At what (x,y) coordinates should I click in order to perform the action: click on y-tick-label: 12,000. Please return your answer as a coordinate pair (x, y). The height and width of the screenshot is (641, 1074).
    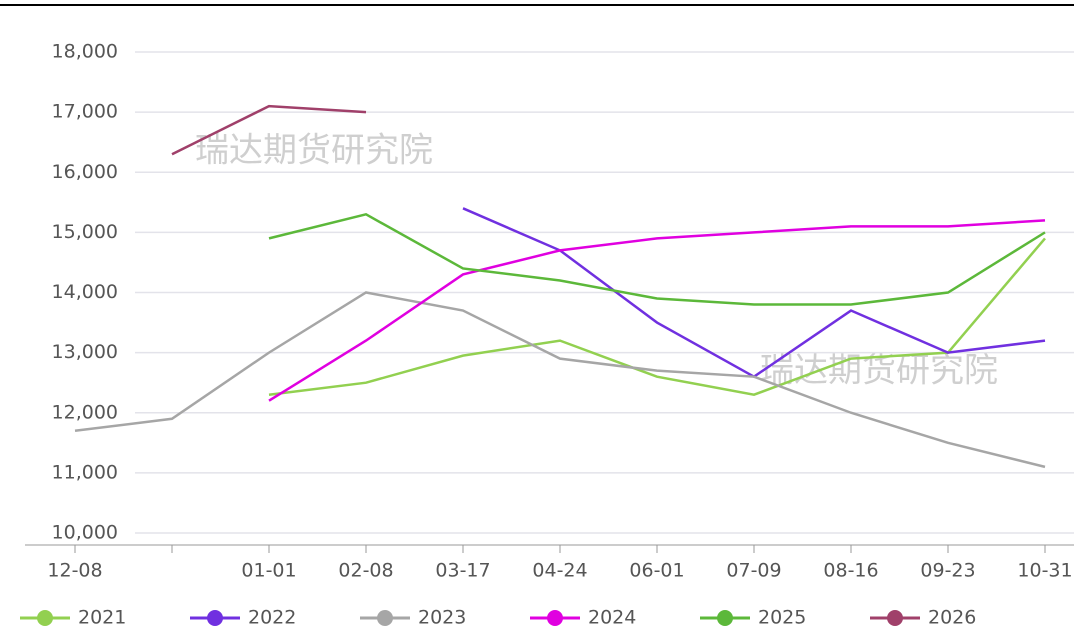
    Looking at the image, I should click on (85, 412).